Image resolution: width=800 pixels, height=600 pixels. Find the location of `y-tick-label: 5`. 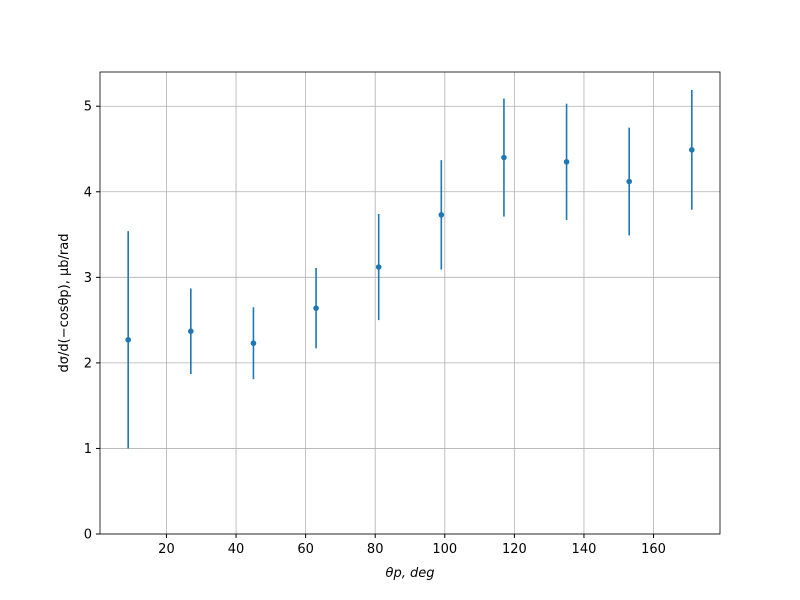

y-tick-label: 5 is located at coordinates (88, 107).